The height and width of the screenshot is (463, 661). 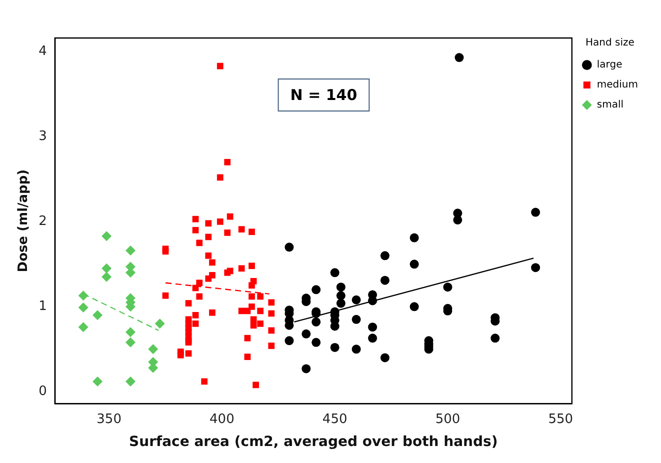 I want to click on x-tick-label: 450, so click(x=335, y=419).